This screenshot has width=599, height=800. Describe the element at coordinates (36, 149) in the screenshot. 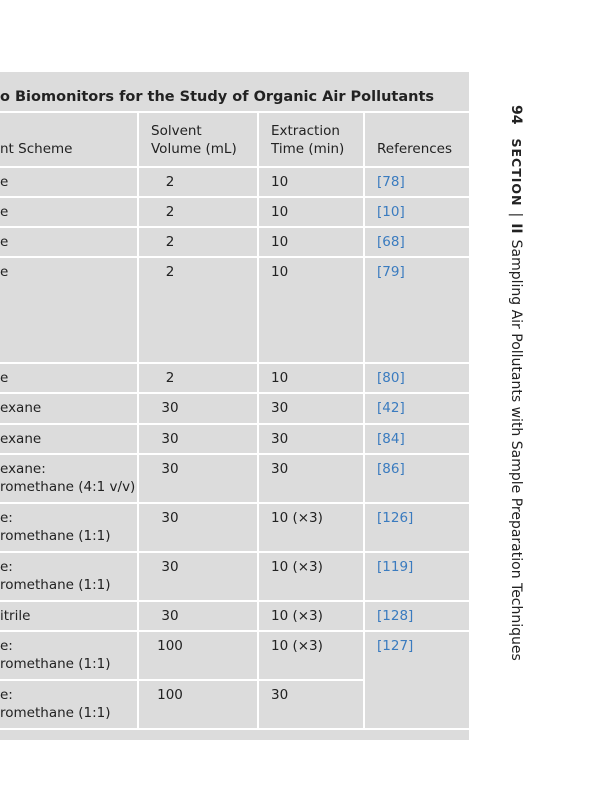

I see `header-cell: nt Scheme` at that location.